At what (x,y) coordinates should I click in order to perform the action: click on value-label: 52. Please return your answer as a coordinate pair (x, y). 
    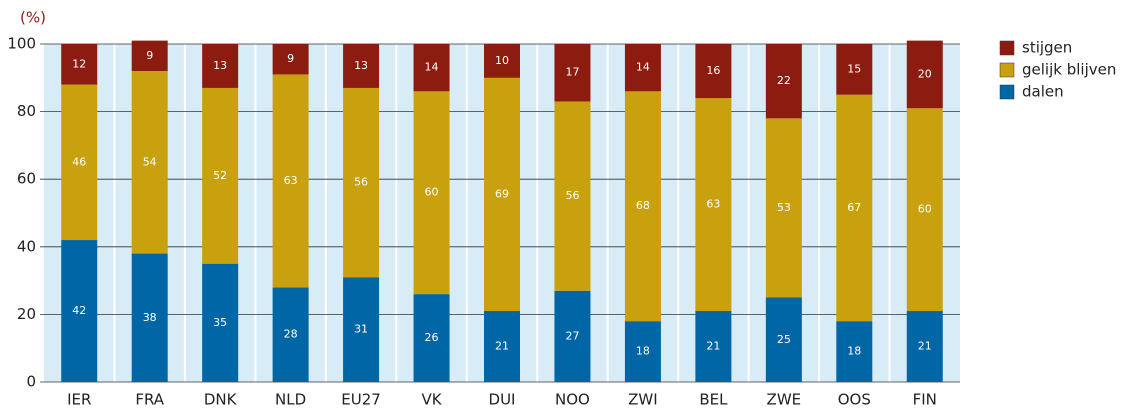
    Looking at the image, I should click on (220, 175).